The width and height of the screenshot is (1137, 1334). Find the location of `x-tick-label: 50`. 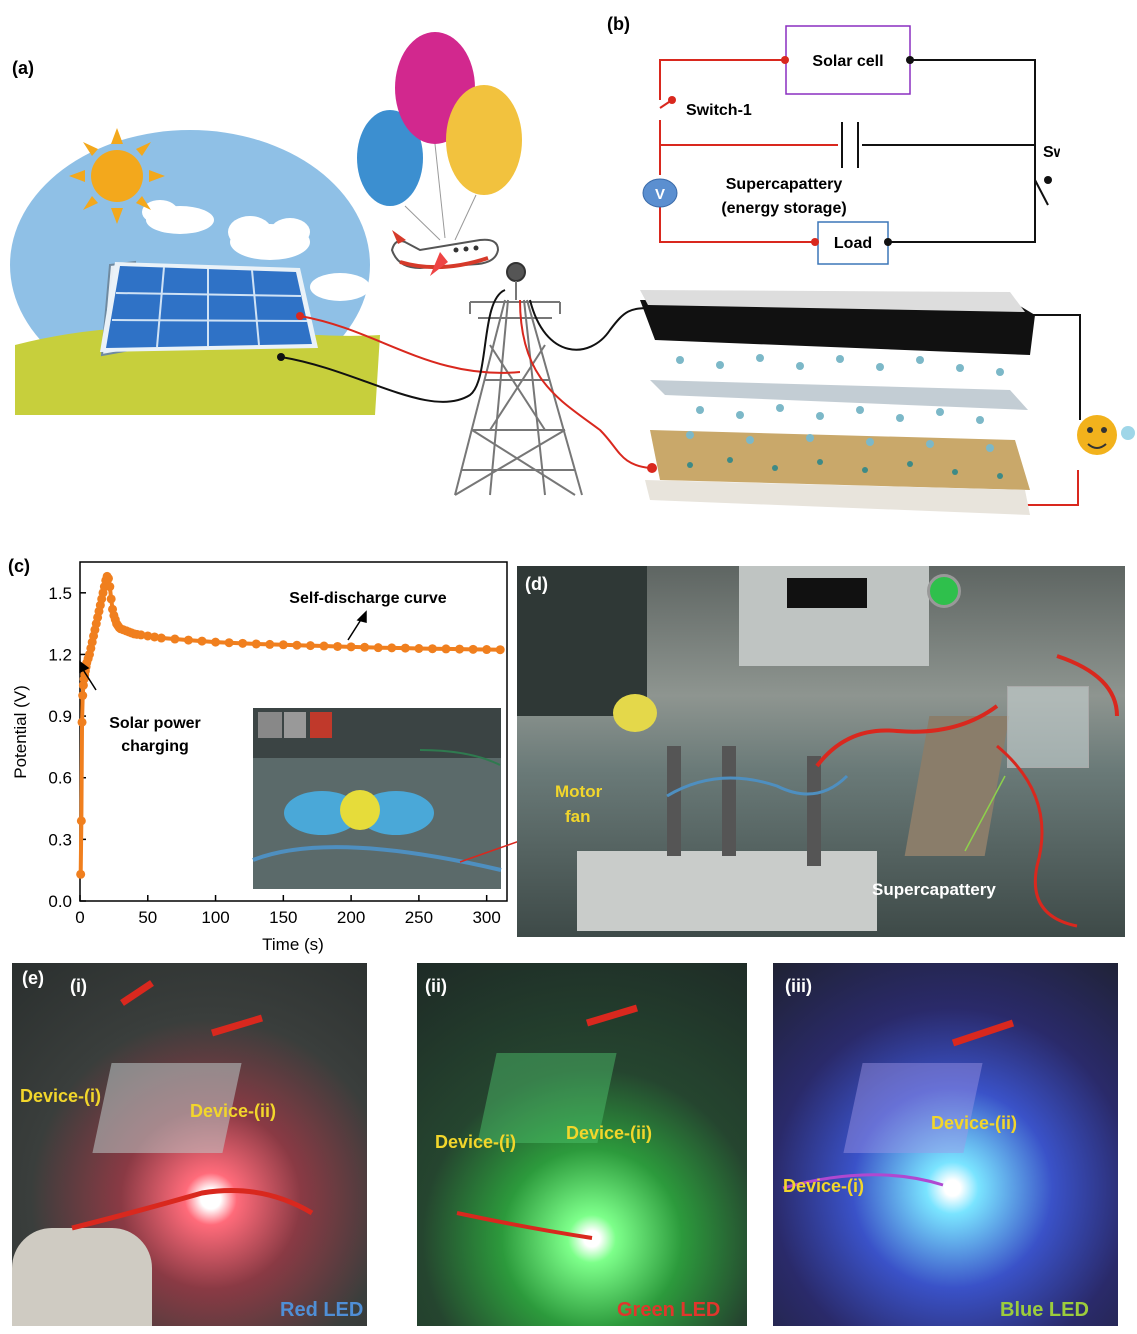

x-tick-label: 50 is located at coordinates (147, 917).